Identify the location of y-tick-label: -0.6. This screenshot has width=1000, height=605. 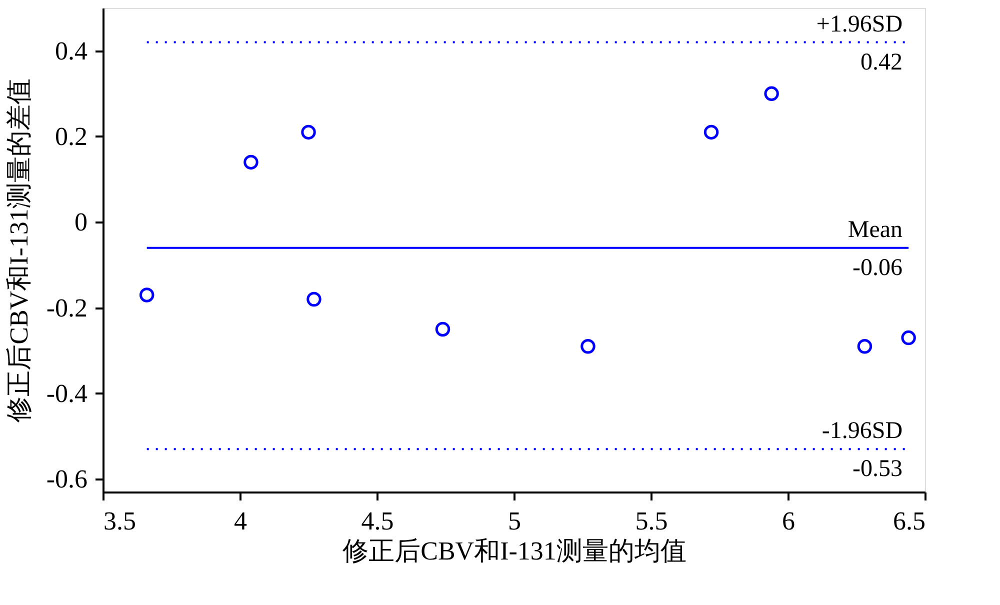
(67, 479).